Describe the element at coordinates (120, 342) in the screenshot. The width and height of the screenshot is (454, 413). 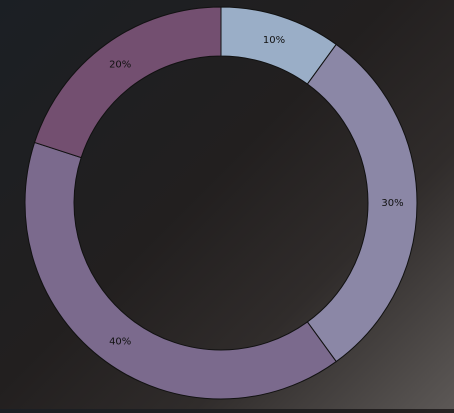
I see `donut-slice-label: 40%` at that location.